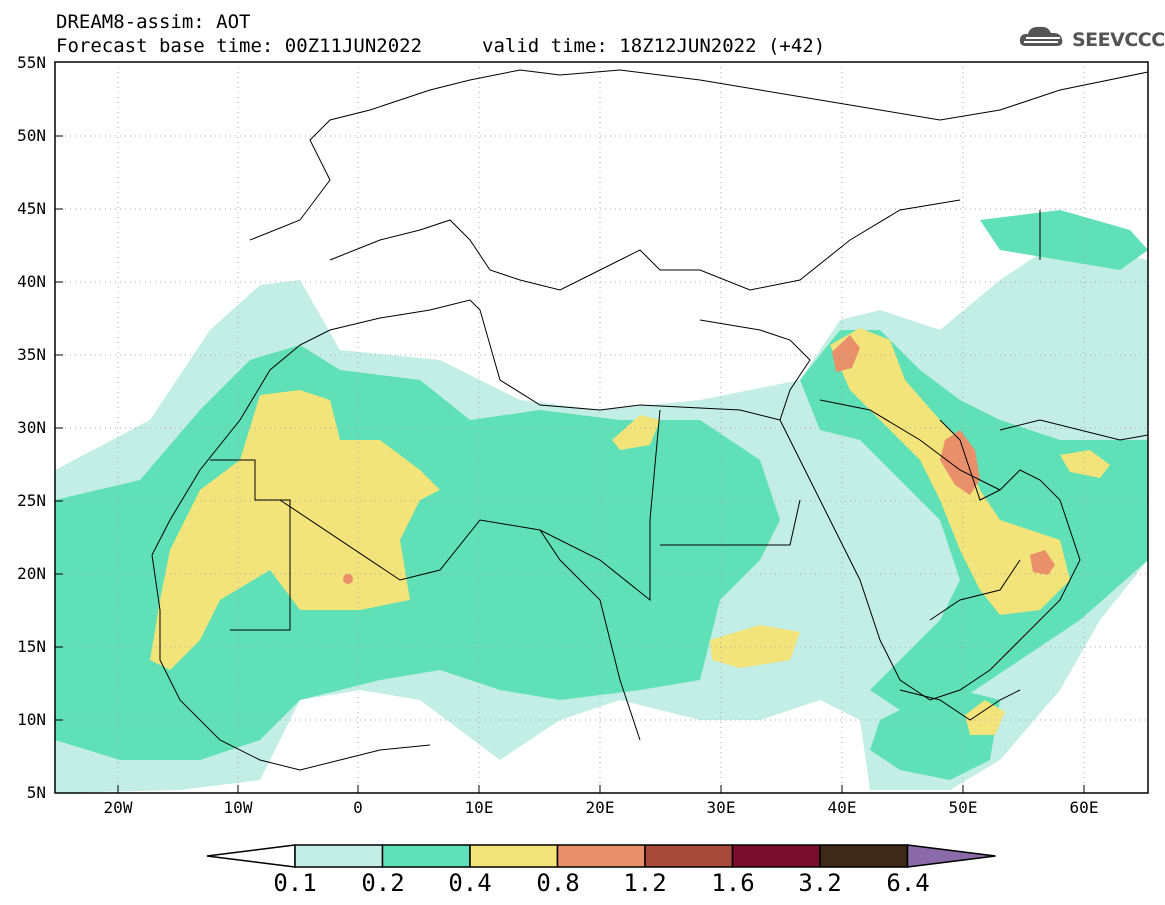 This screenshot has height=905, width=1165. What do you see at coordinates (721, 807) in the screenshot?
I see `lon-label: 30E` at bounding box center [721, 807].